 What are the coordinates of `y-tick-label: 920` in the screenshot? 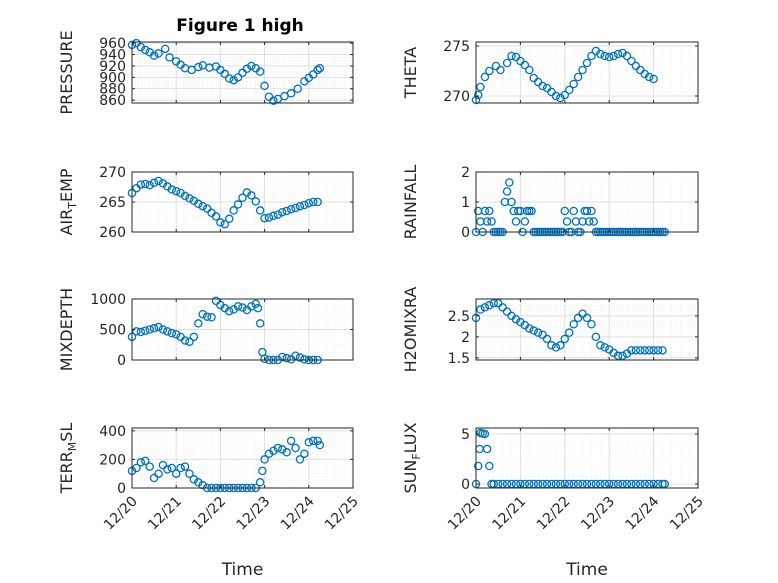 It's located at (112, 67).